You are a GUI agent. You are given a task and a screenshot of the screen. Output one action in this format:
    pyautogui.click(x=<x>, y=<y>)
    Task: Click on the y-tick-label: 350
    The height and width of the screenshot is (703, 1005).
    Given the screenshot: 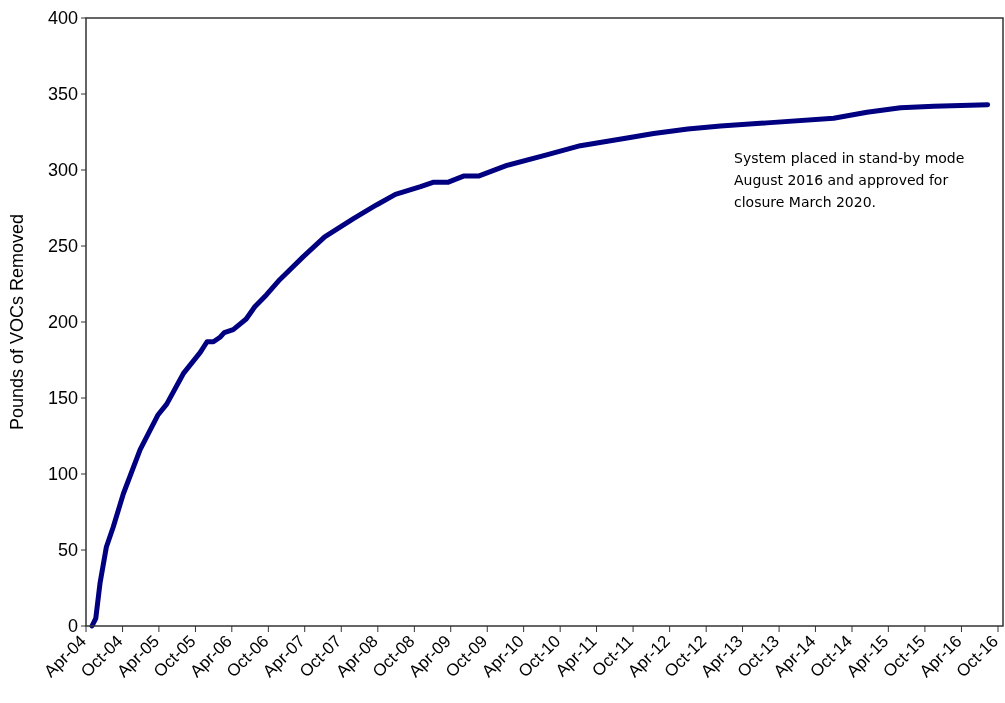 What is the action you would take?
    pyautogui.click(x=62, y=94)
    